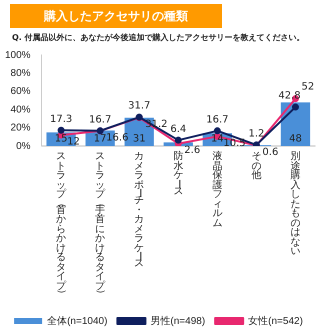 This screenshot has width=325, height=336. Describe the element at coordinates (100, 139) in the screenshot. I see `data-label: 17` at that location.